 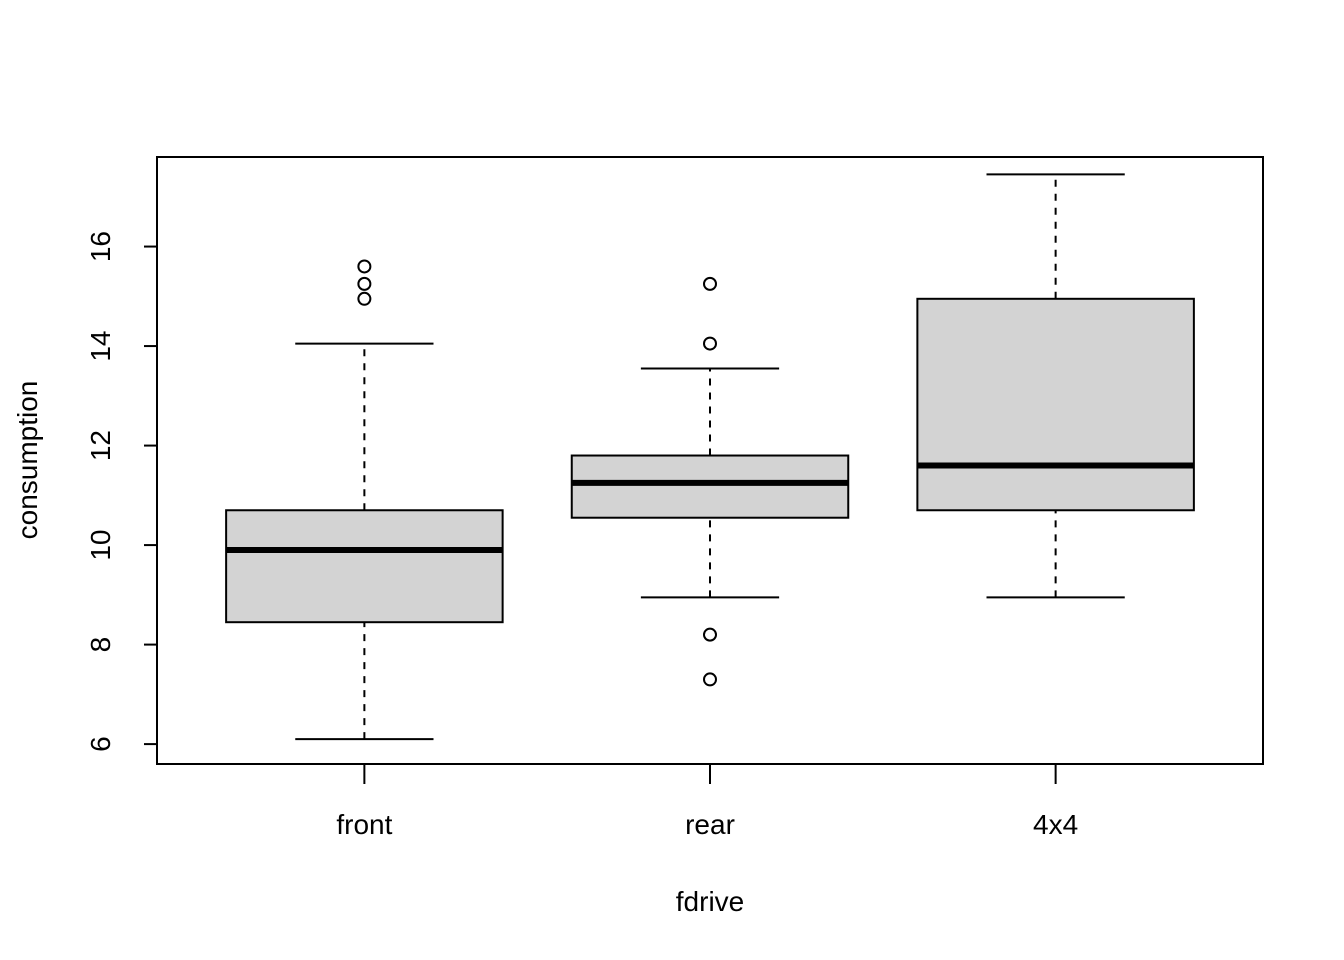 What do you see at coordinates (710, 824) in the screenshot?
I see `x-tick-label: rear` at bounding box center [710, 824].